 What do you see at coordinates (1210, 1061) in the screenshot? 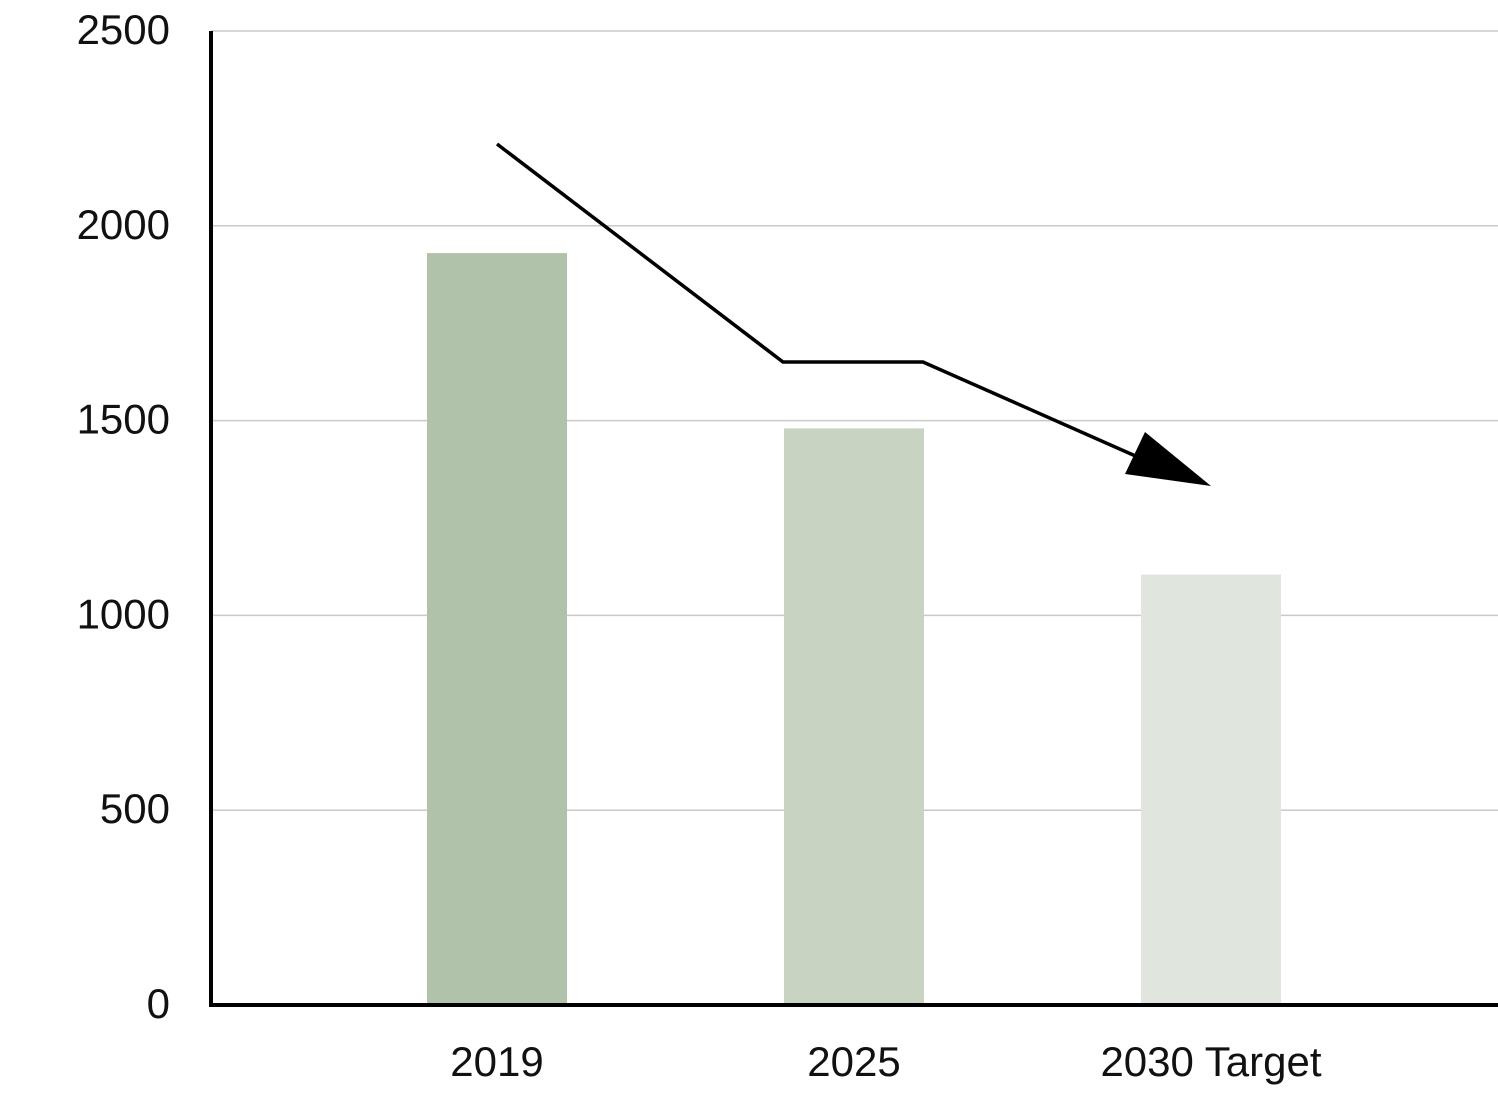
I see `x-tick-label-2030-target: 2030 Target` at bounding box center [1210, 1061].